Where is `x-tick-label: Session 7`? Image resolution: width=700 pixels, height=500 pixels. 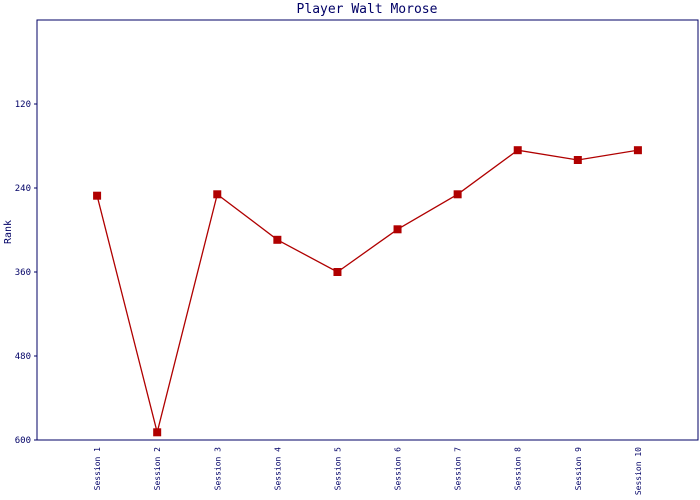 x-tick-label: Session 7 is located at coordinates (458, 469).